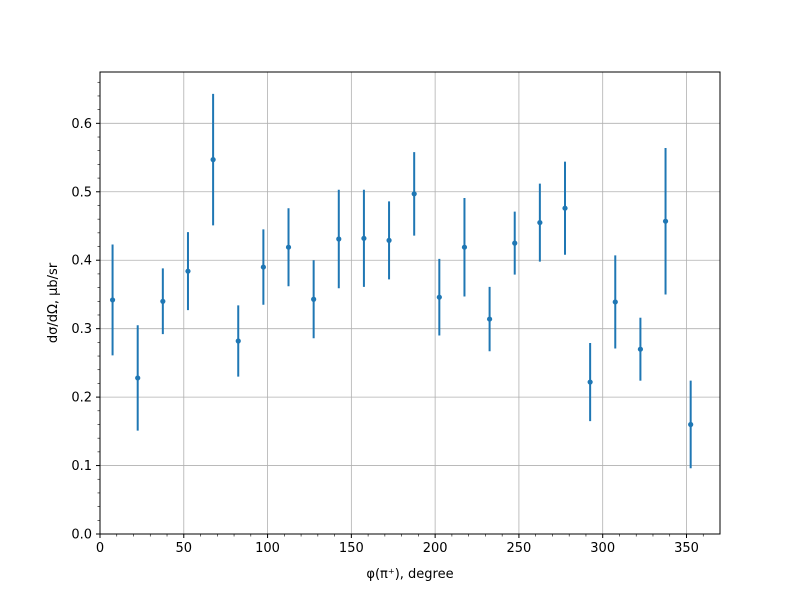 The height and width of the screenshot is (600, 800). What do you see at coordinates (409, 574) in the screenshot?
I see `x-axis-label: φ(π⁺), degree` at bounding box center [409, 574].